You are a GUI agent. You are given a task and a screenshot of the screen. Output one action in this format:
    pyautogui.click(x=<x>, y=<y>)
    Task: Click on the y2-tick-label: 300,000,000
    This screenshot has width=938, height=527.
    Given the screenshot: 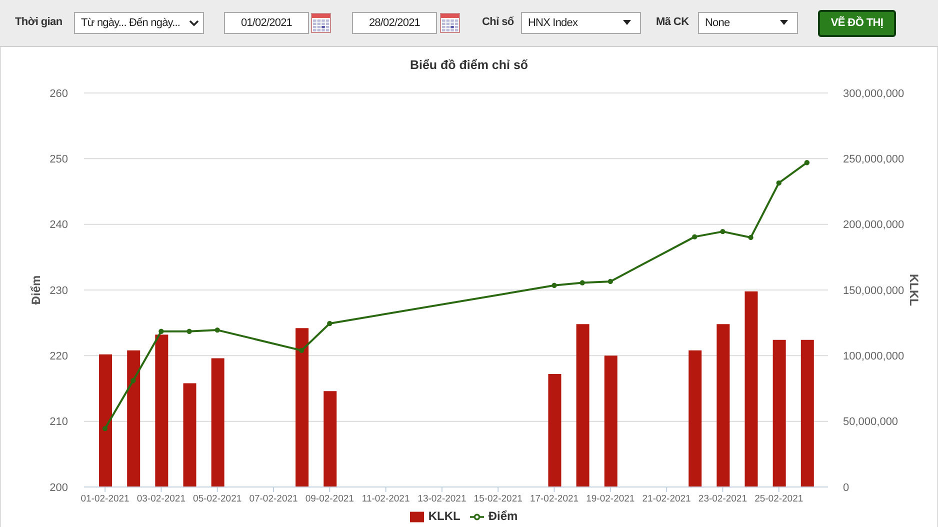 What is the action you would take?
    pyautogui.click(x=873, y=94)
    